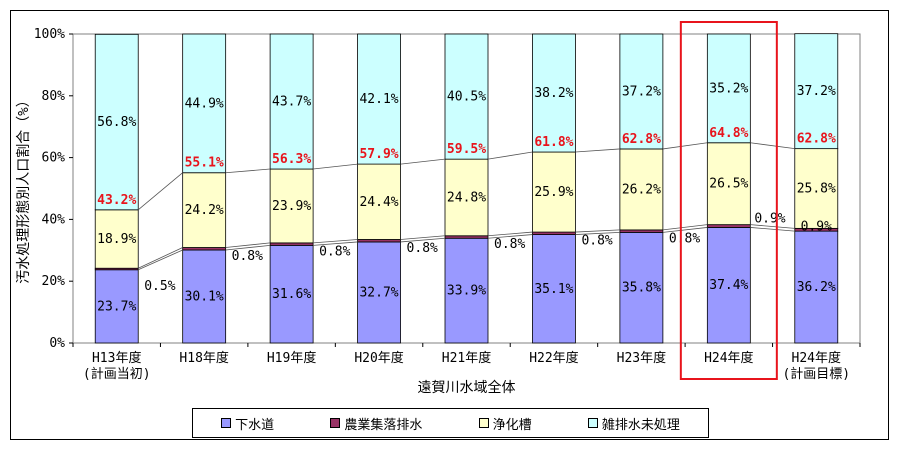 The image size is (899, 450). What do you see at coordinates (291, 358) in the screenshot?
I see `category-label: H19年度` at bounding box center [291, 358].